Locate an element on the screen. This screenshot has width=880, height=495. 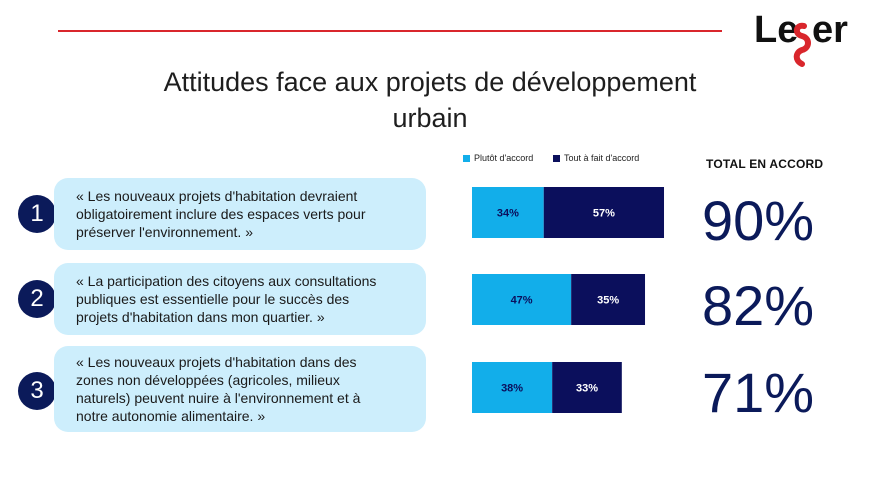
bar-label-row1-series1: 34% is located at coordinates (508, 214).